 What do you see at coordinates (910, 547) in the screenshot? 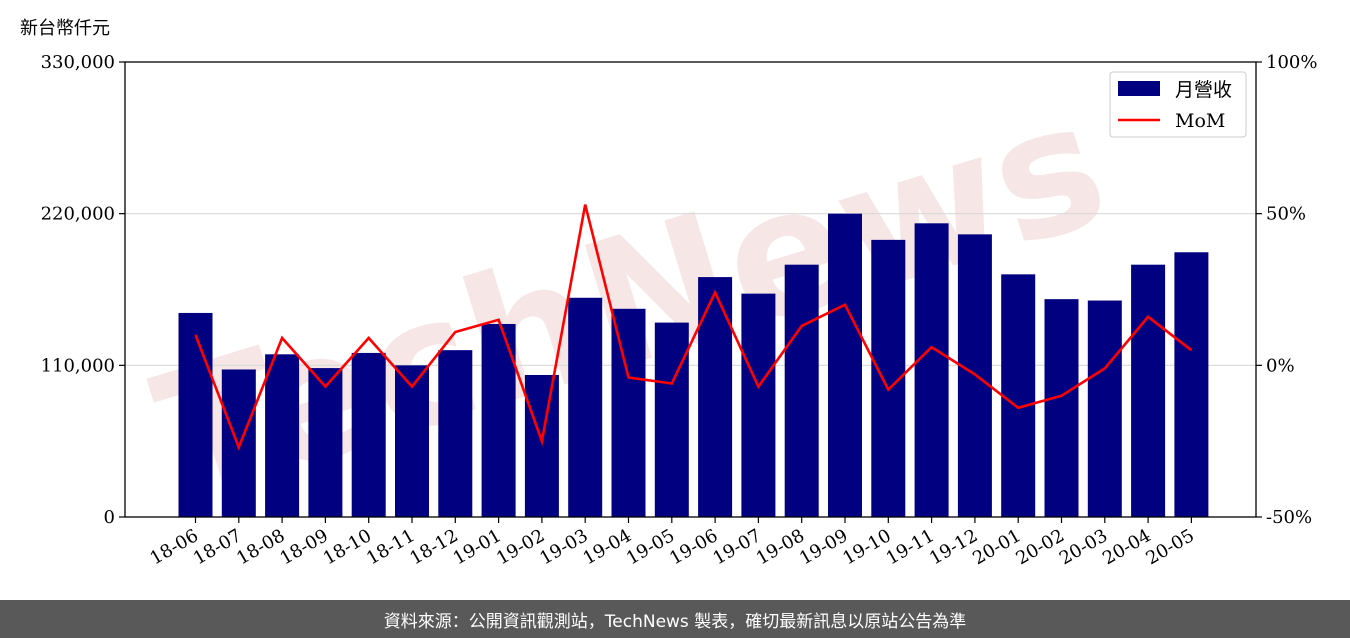
I see `x-tick-label-19-11: 19-11` at bounding box center [910, 547].